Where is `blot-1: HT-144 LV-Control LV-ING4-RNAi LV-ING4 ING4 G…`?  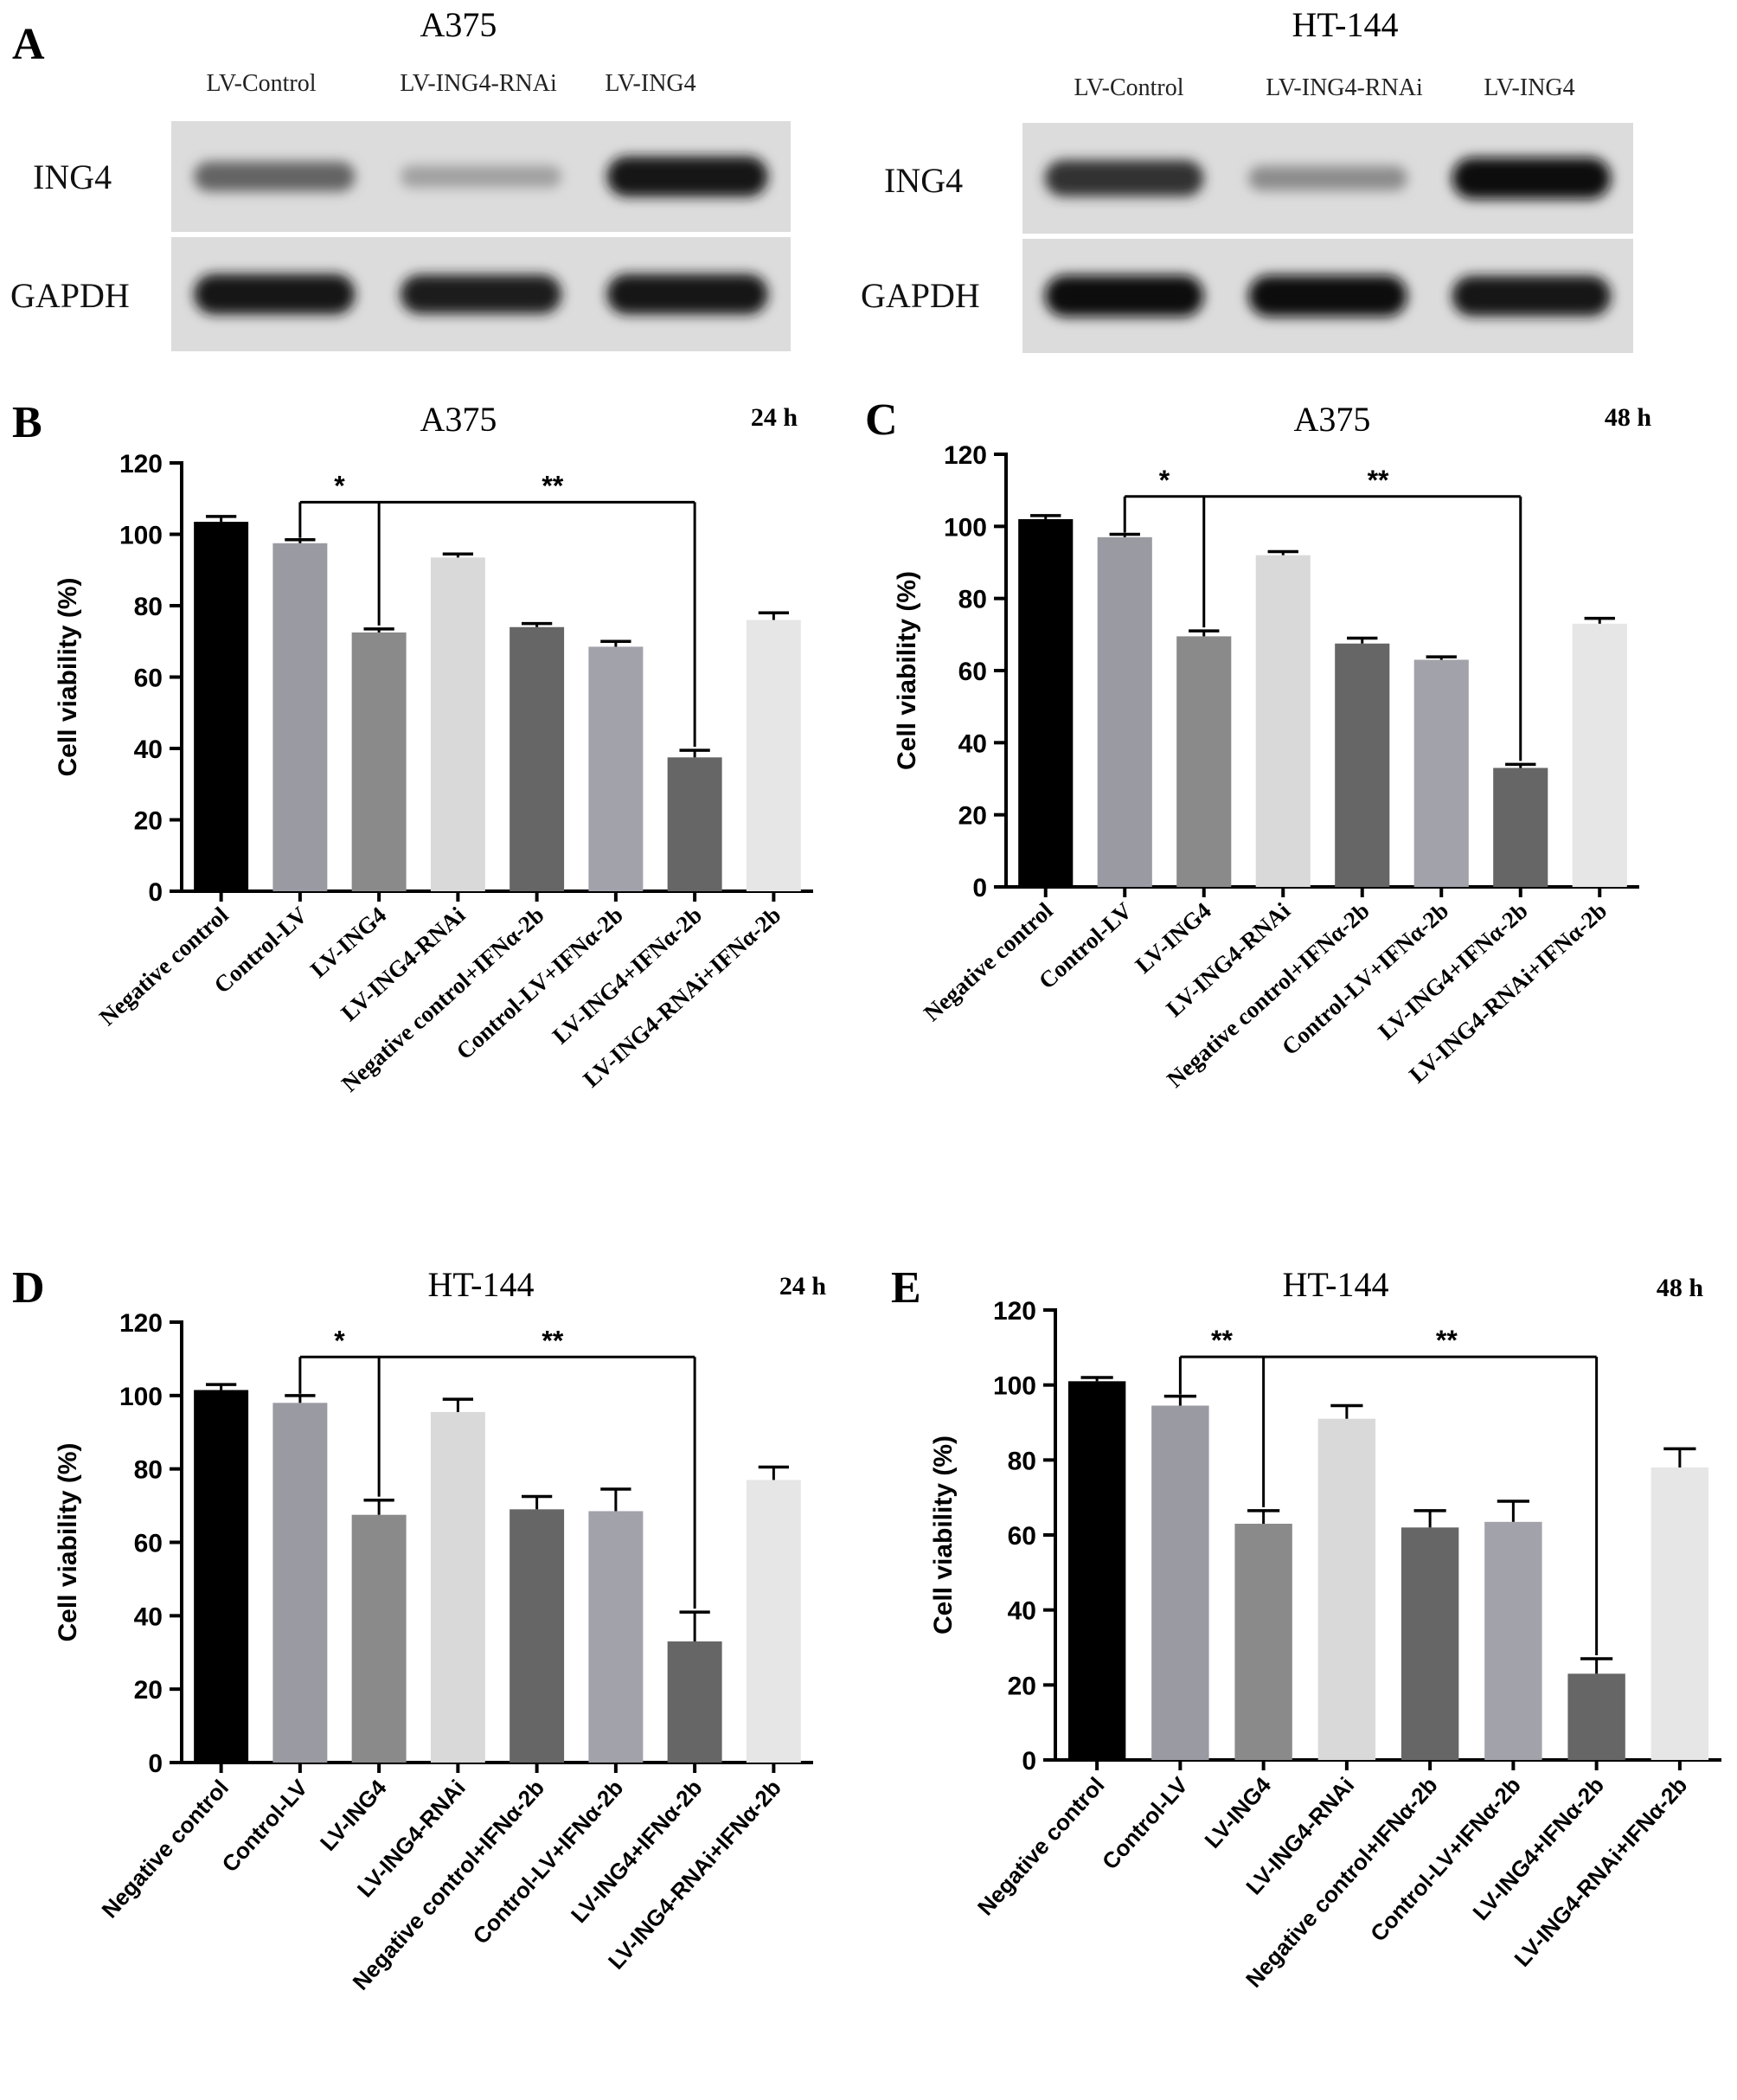
blot-1: HT-144 LV-Control LV-ING4-RNAi LV-ING4 ING4 G… is located at coordinates (1247, 179).